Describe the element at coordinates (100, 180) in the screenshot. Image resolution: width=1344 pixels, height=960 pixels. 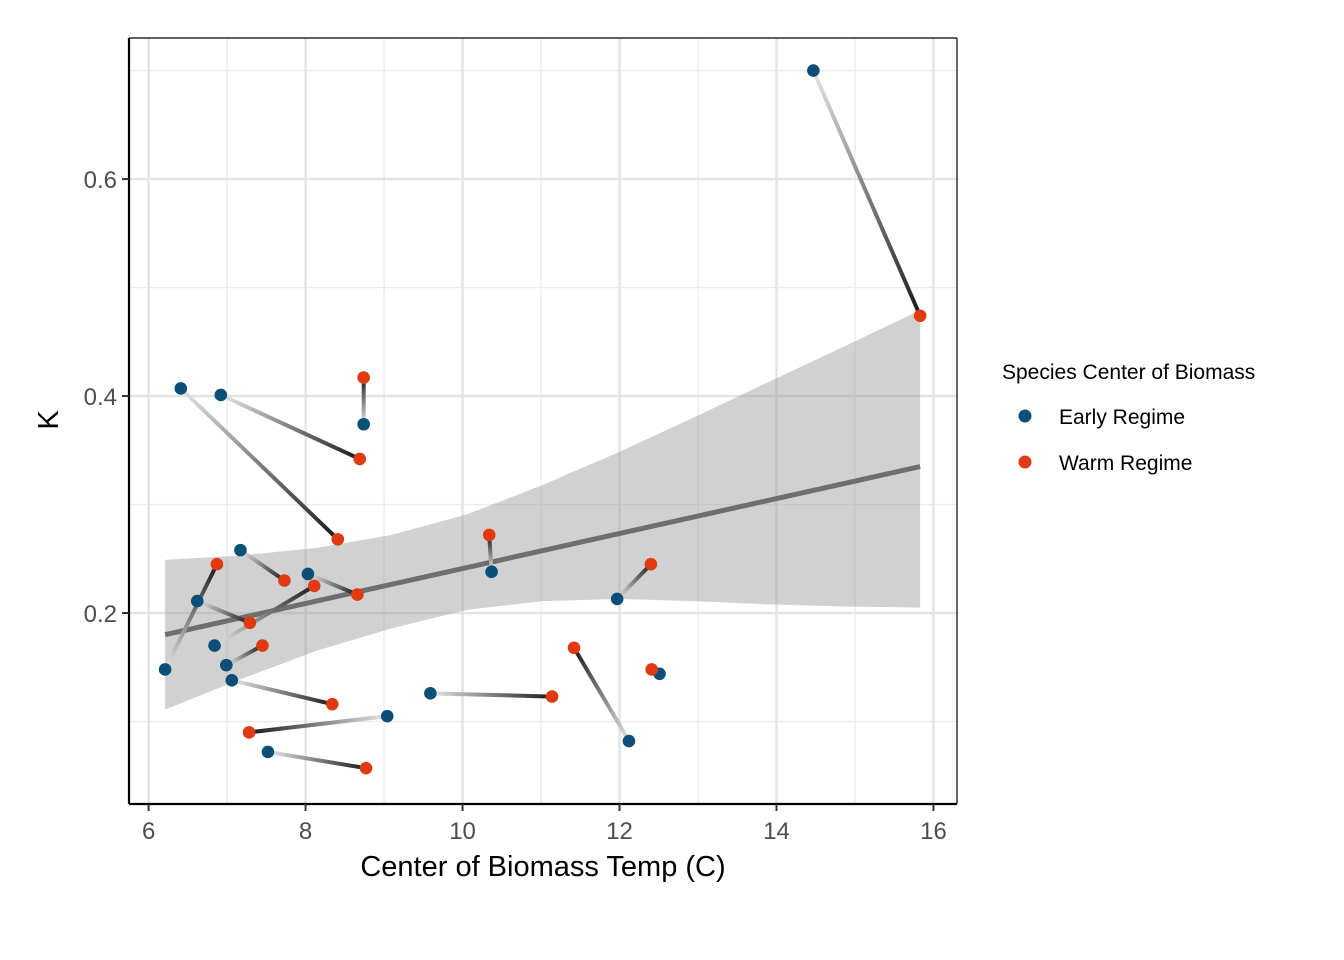
I see `y-tick-label: 0.6` at that location.